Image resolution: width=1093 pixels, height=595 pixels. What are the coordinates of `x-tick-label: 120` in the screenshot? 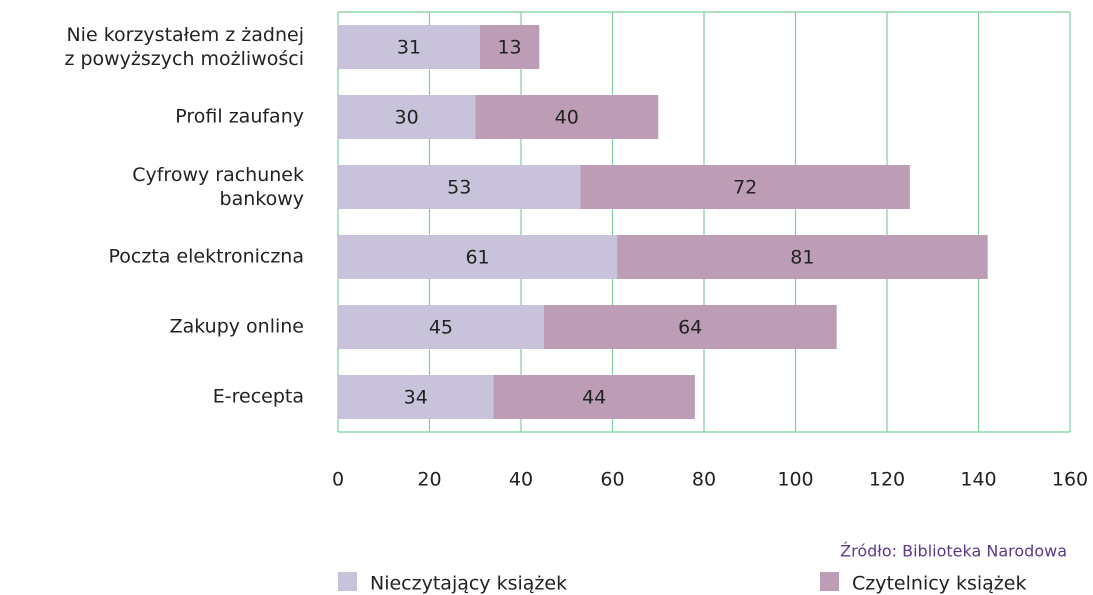 It's located at (887, 480).